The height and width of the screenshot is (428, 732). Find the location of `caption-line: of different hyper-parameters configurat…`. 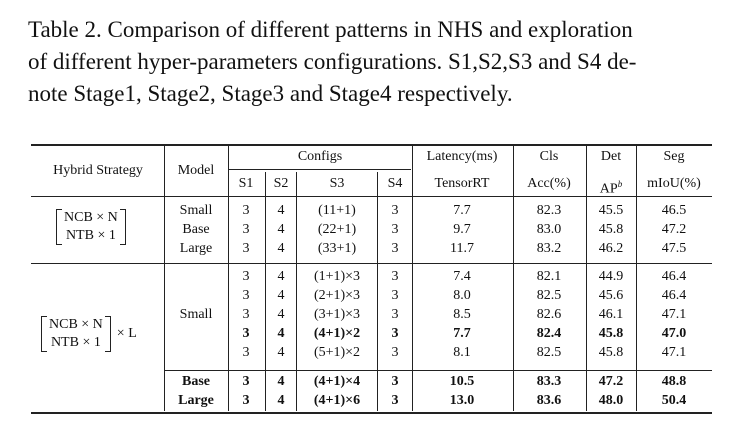

caption-line: of different hyper-parameters configurat… is located at coordinates (332, 61).